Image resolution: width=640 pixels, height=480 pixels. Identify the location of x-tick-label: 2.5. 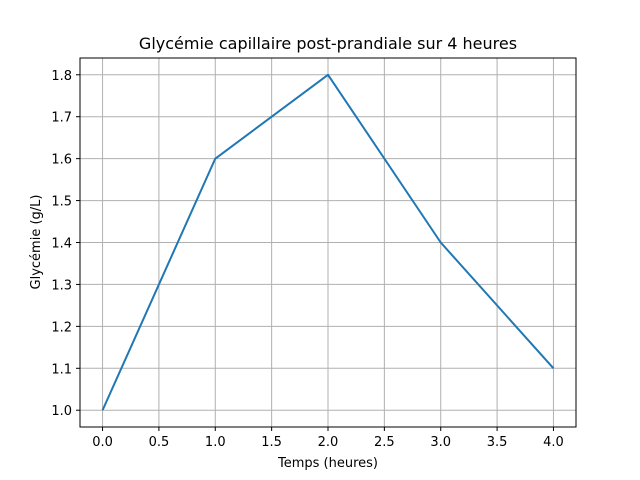
(384, 442).